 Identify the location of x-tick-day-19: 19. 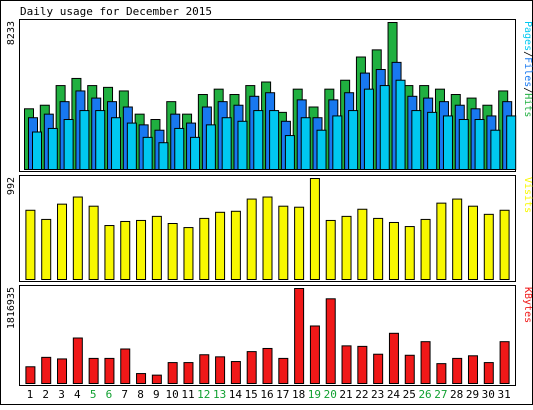
(314, 394).